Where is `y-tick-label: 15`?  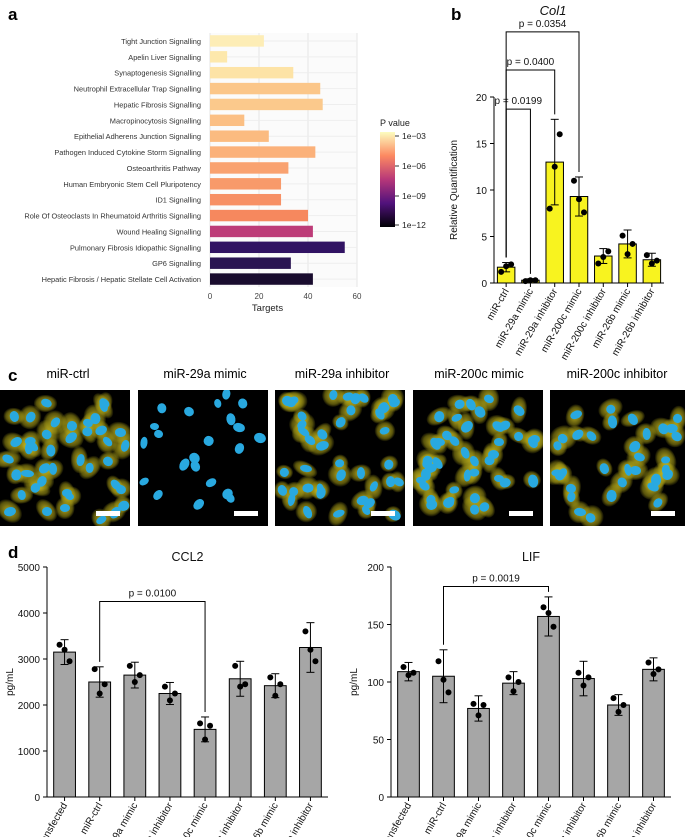 y-tick-label: 15 is located at coordinates (482, 145).